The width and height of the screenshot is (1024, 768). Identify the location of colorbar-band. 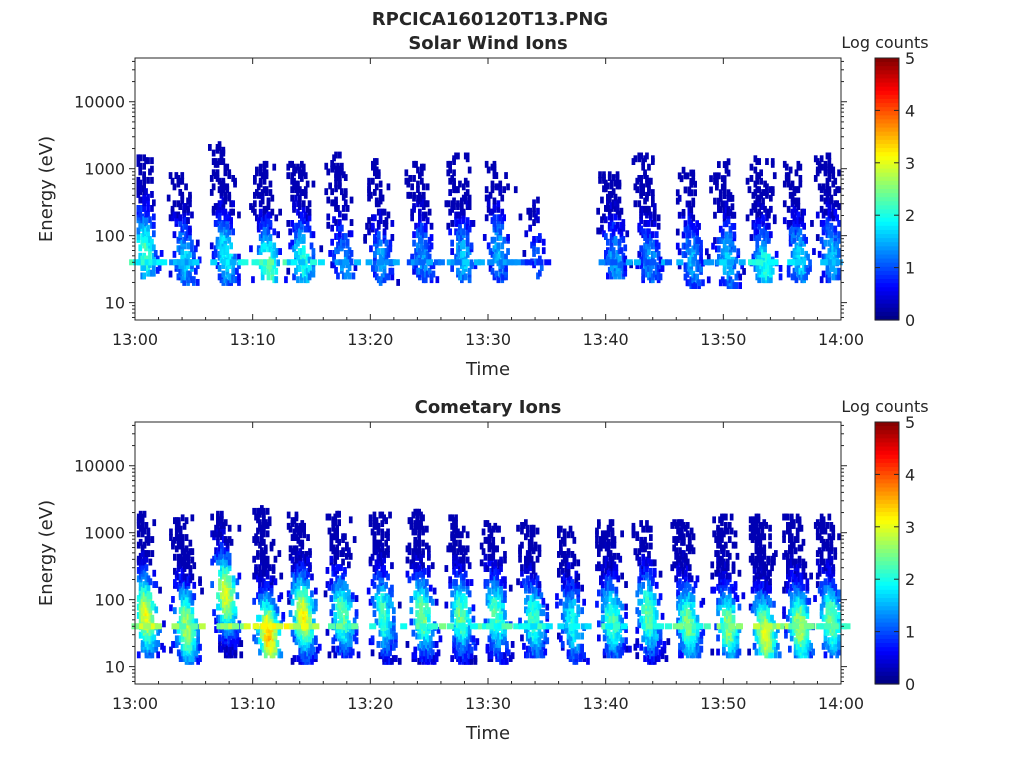
(887, 142).